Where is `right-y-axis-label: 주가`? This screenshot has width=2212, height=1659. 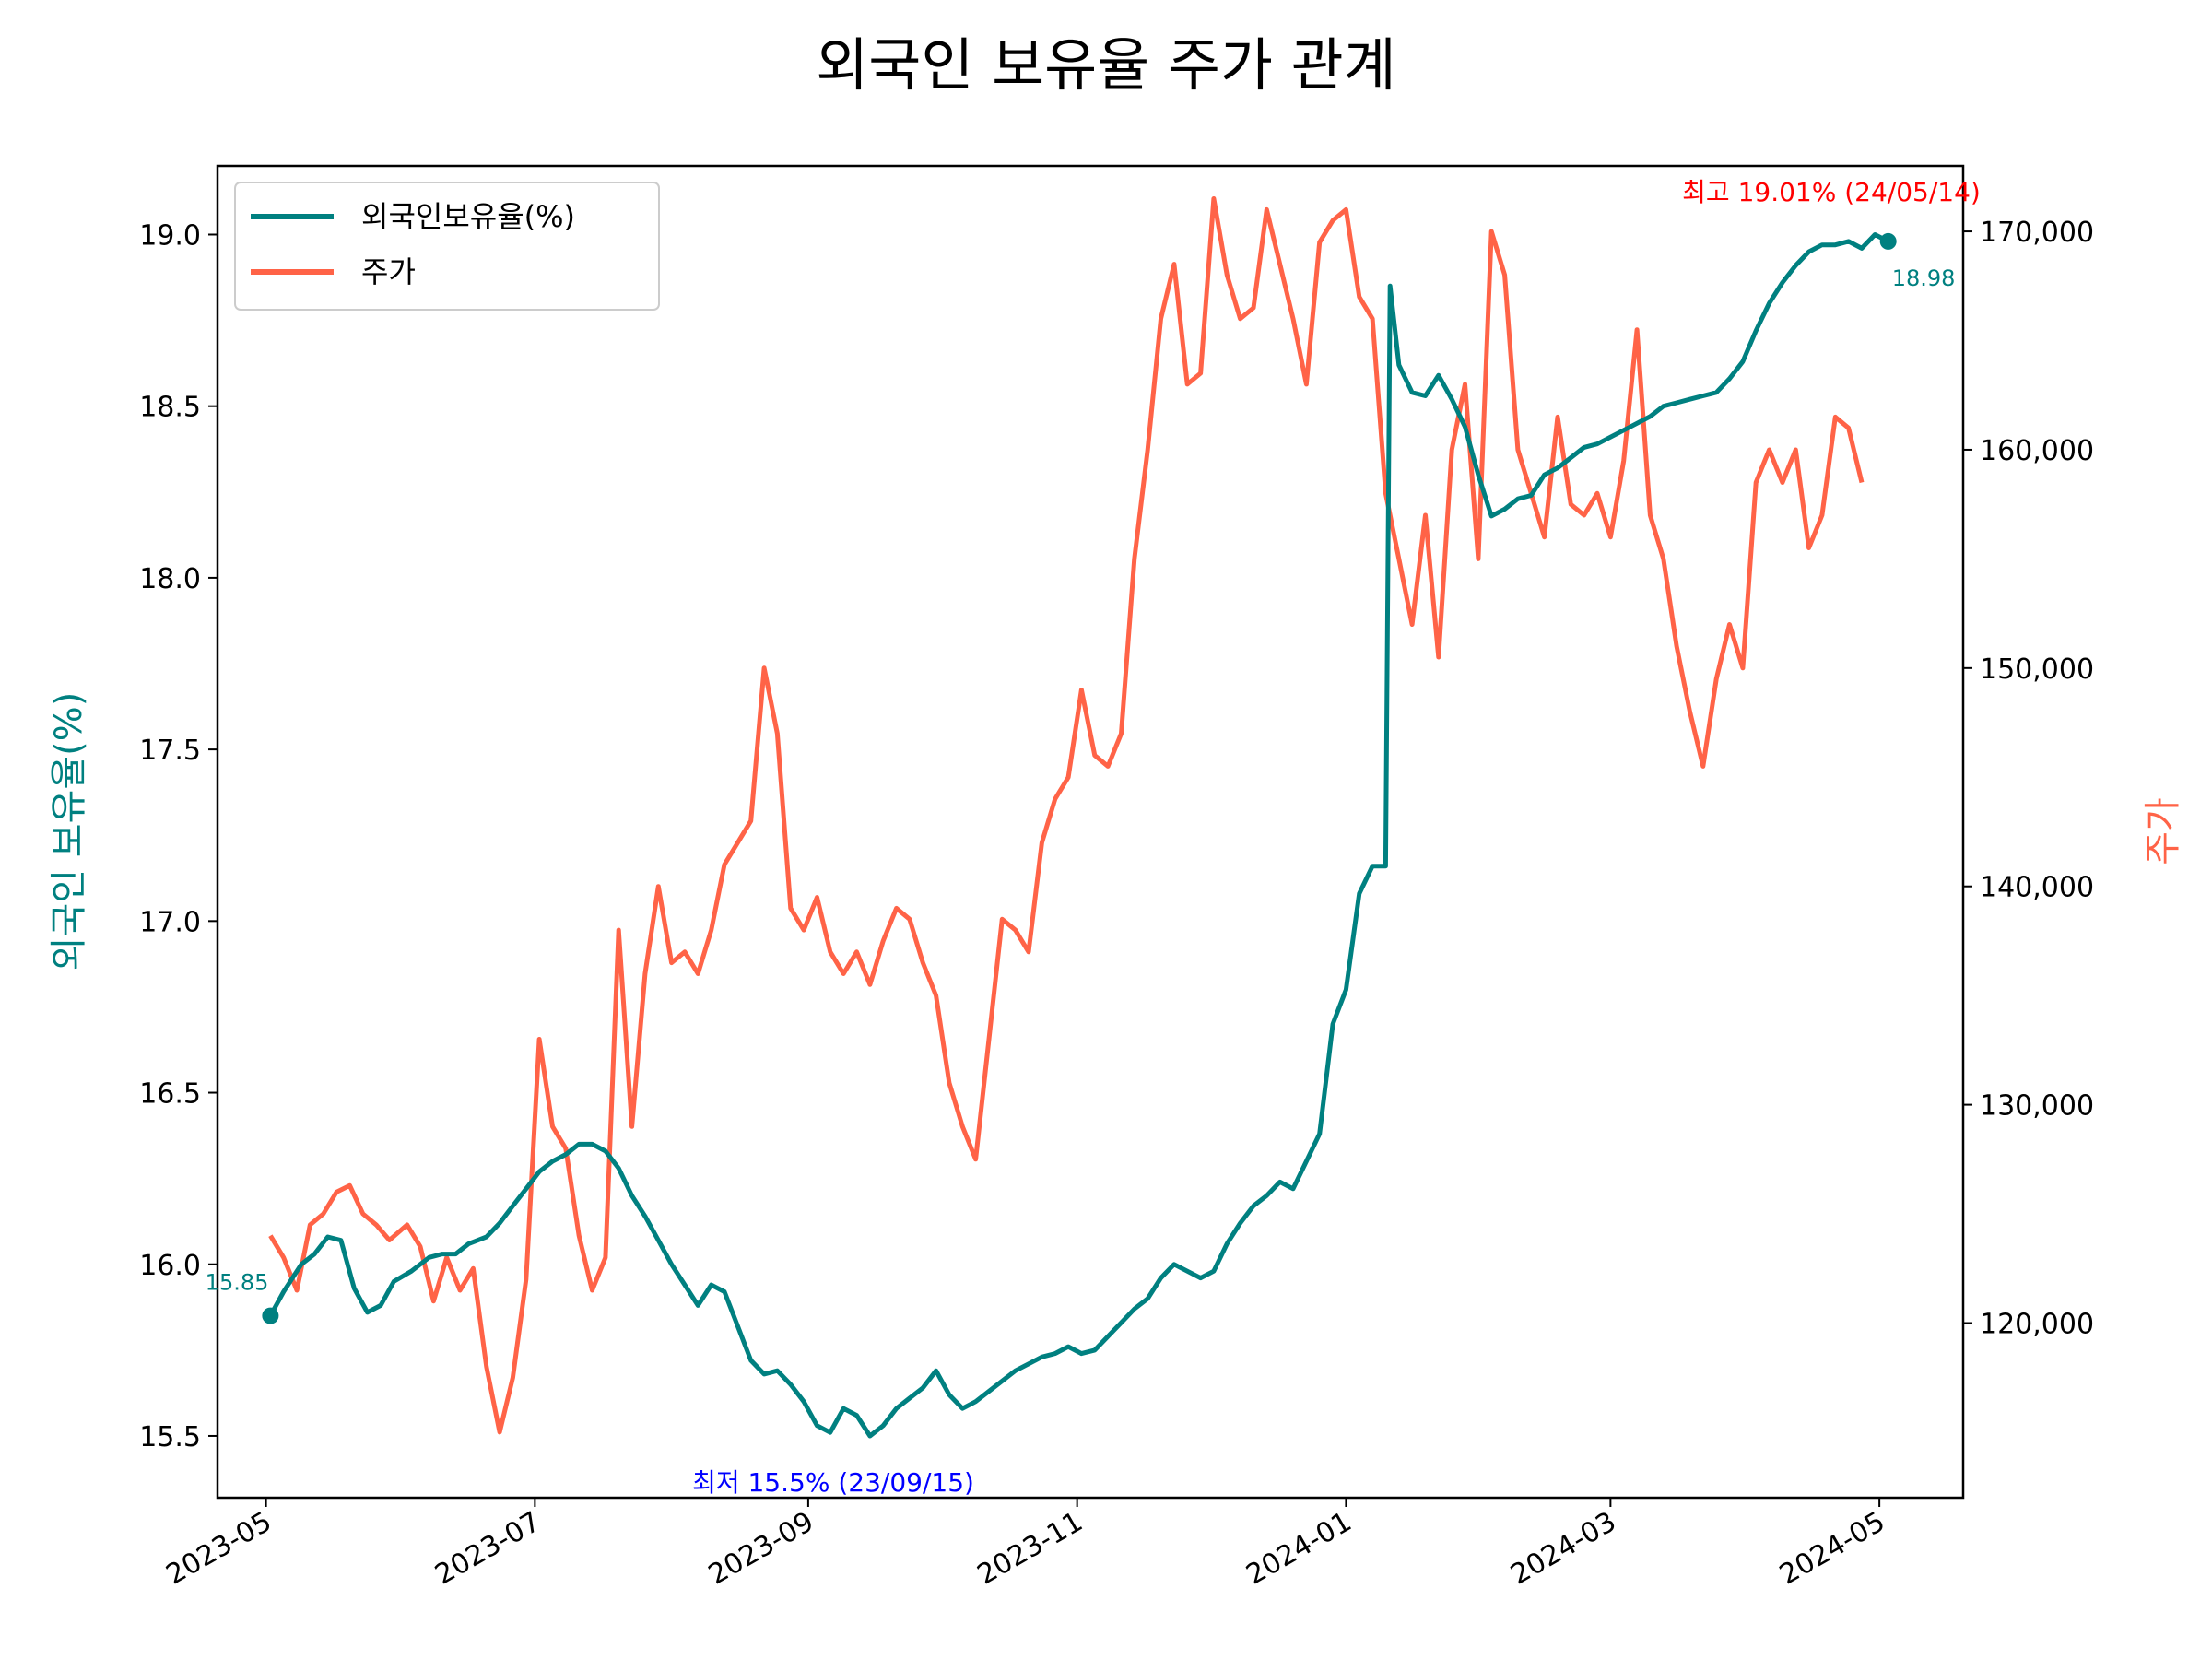
right-y-axis-label: 주가 is located at coordinates (2163, 831).